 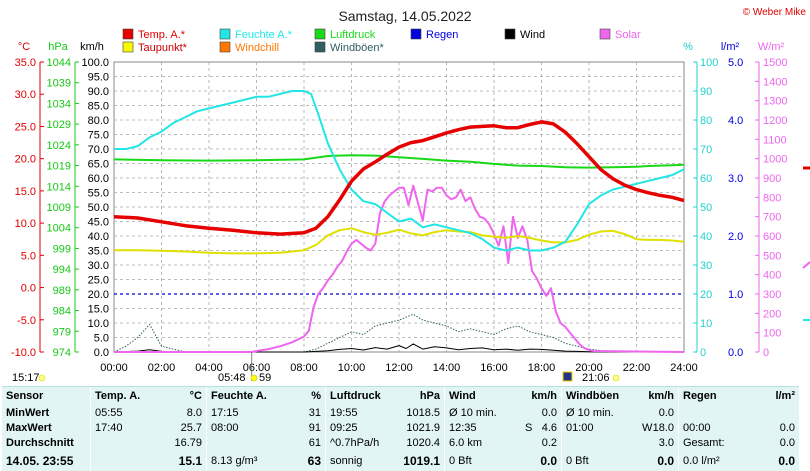 What do you see at coordinates (447, 368) in the screenshot?
I see `x-tick-label: 14:00` at bounding box center [447, 368].